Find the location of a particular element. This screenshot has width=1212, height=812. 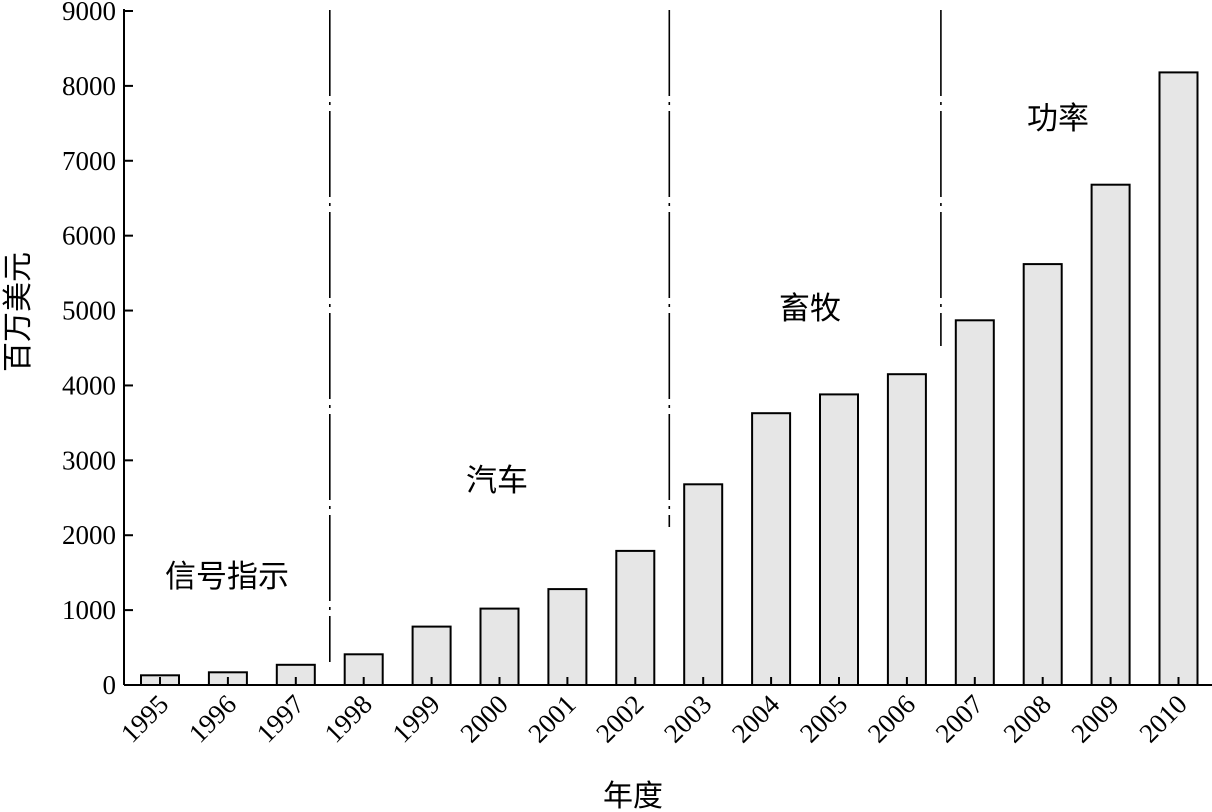

x-tick-label: 2001 is located at coordinates (551, 718).